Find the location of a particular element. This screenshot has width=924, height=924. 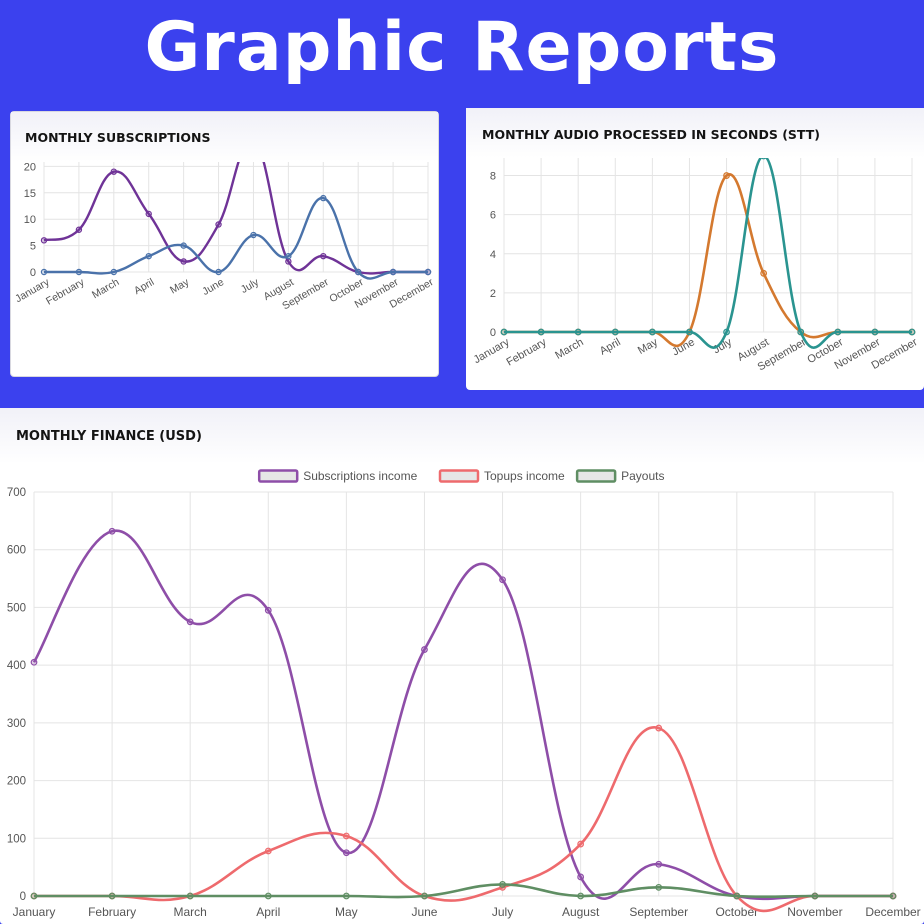

legend-item: Subscriptions income is located at coordinates (337, 476).